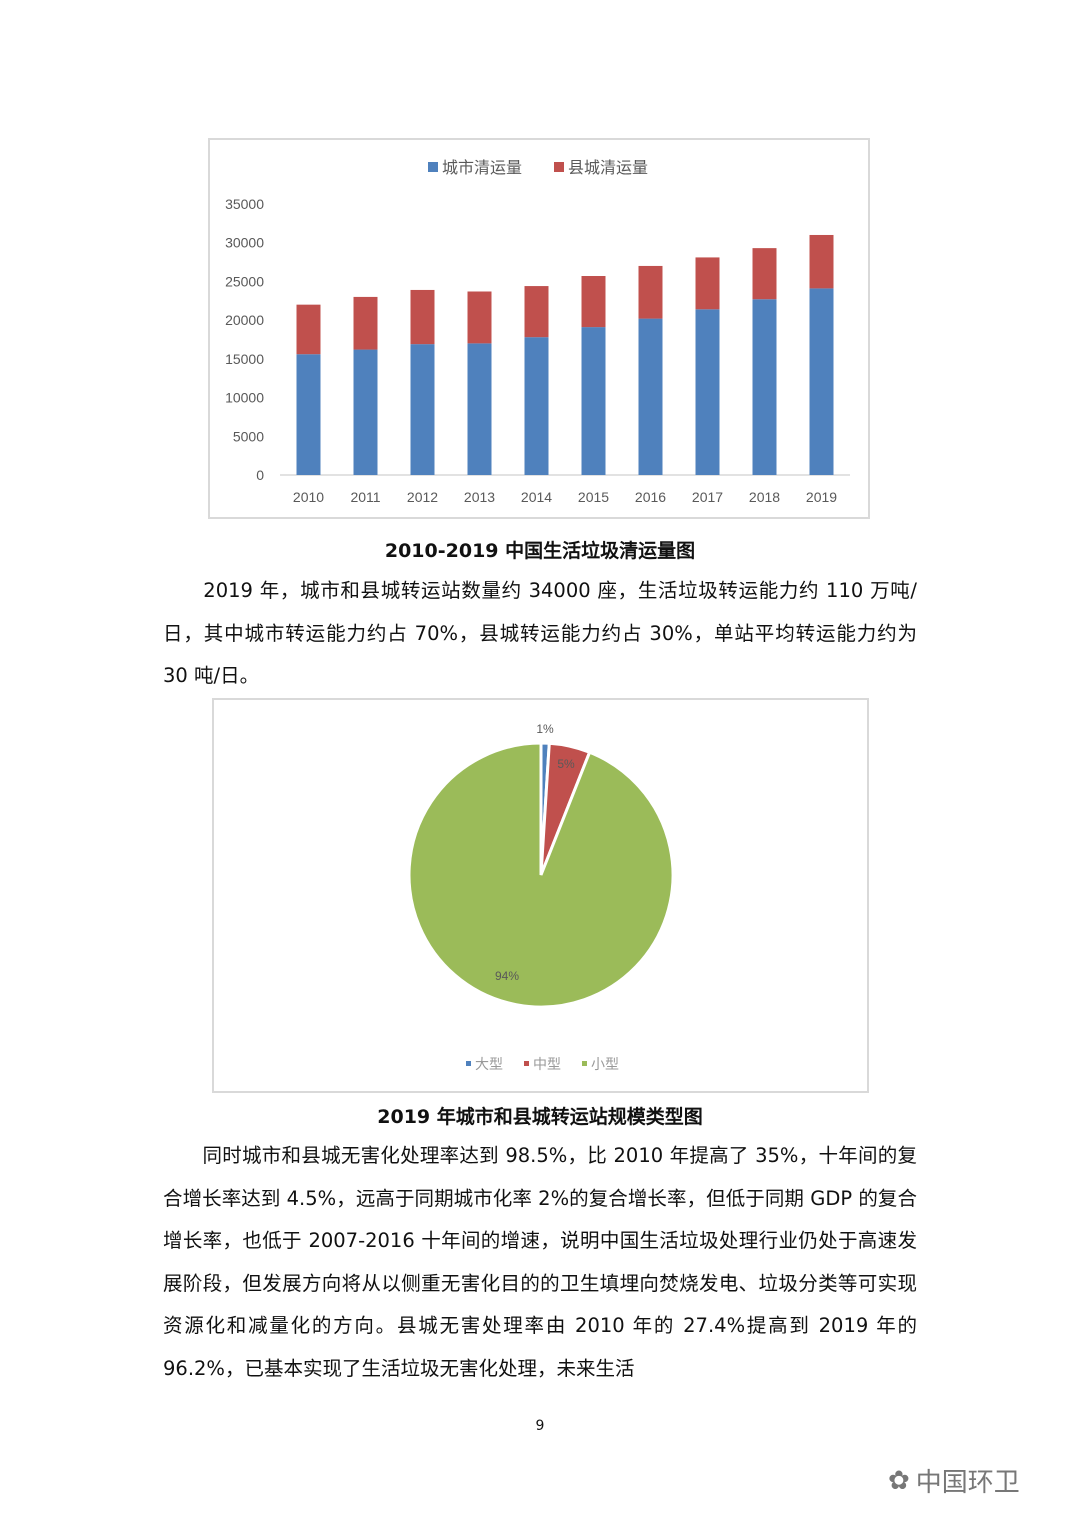 The image size is (1080, 1527). I want to click on x-tick-label: 2016, so click(650, 497).